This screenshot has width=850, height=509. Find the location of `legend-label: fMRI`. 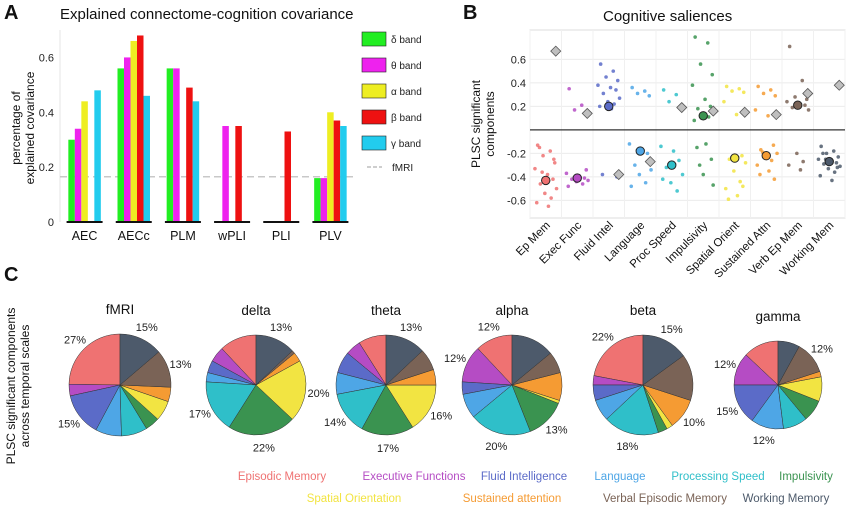

legend-label: fMRI is located at coordinates (402, 168).